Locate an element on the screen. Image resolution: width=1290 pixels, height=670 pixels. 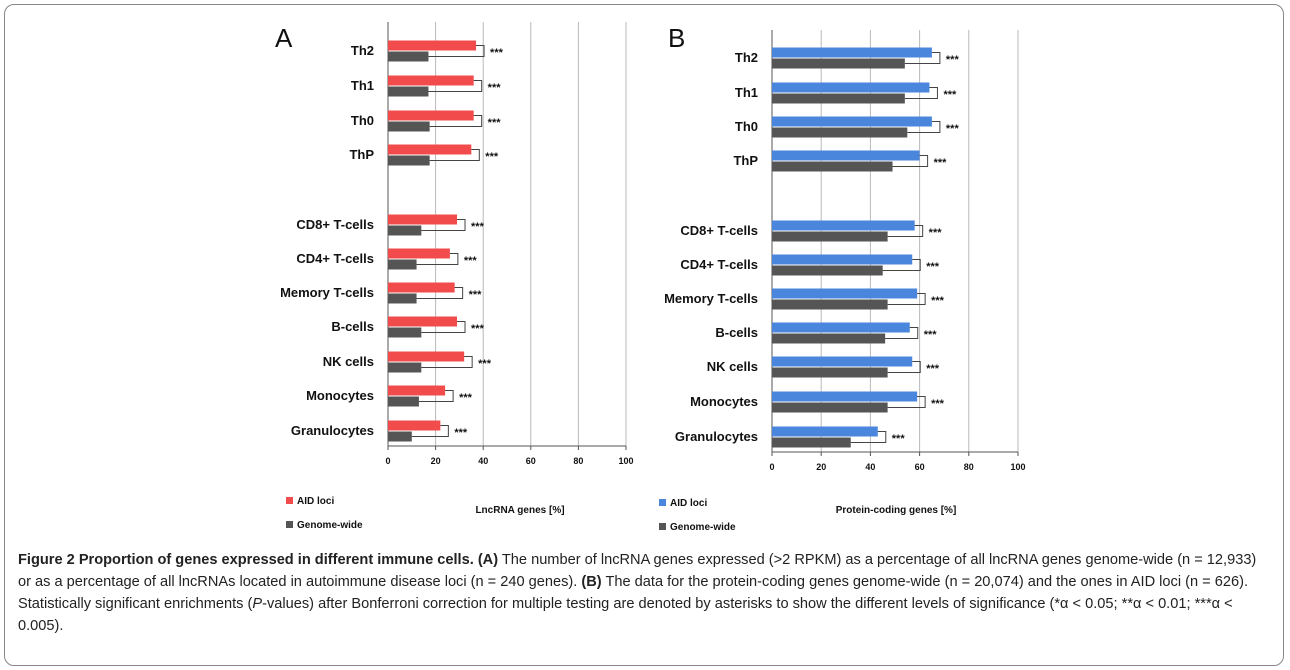
panel-b-category-label: Th1 is located at coordinates (746, 92).